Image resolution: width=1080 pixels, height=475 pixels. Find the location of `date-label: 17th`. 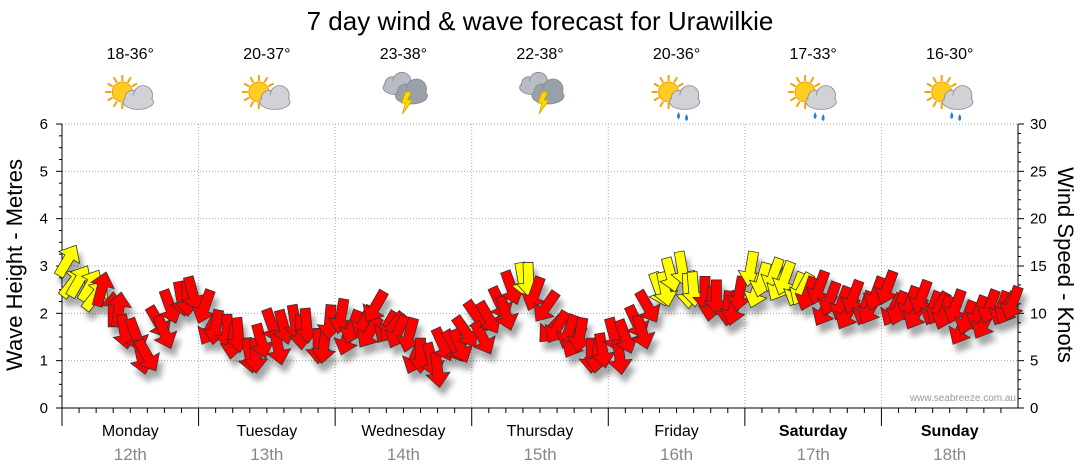

date-label: 17th is located at coordinates (813, 454).